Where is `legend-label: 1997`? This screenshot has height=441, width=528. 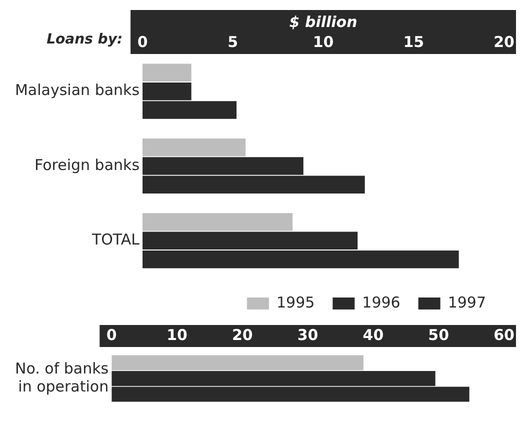 legend-label: 1997 is located at coordinates (467, 302).